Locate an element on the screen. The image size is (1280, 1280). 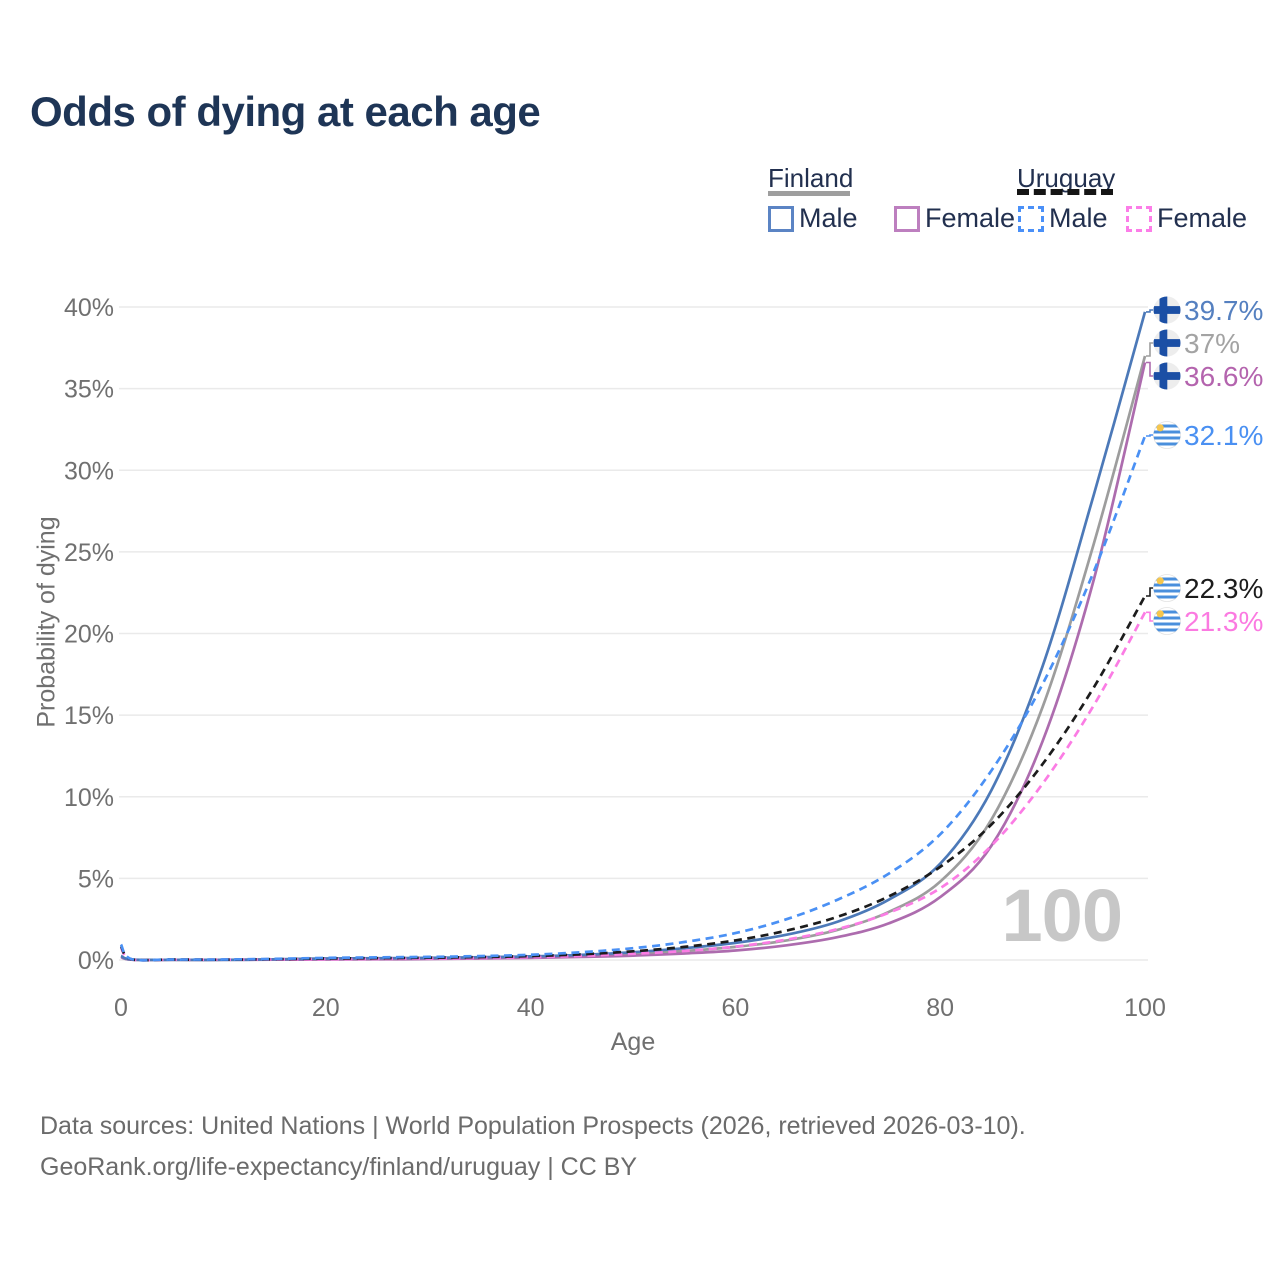
legend-item-uruguay-female: Female is located at coordinates (1186, 218).